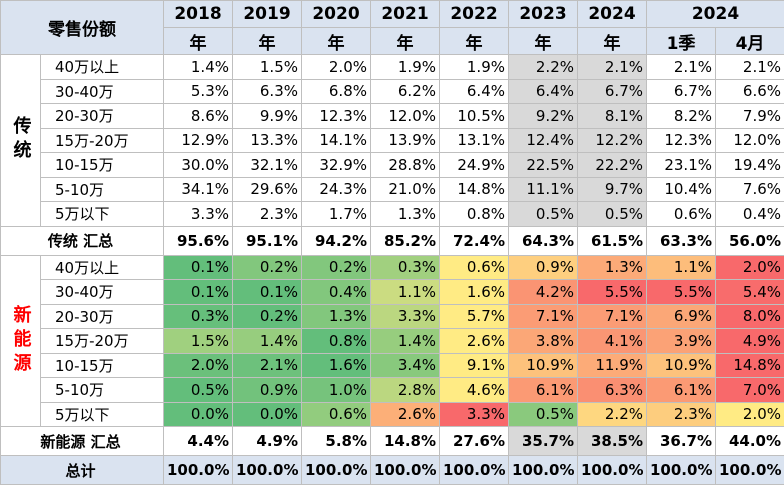 The image size is (784, 494). Describe the element at coordinates (474, 292) in the screenshot. I see `cell: 1.6%` at that location.